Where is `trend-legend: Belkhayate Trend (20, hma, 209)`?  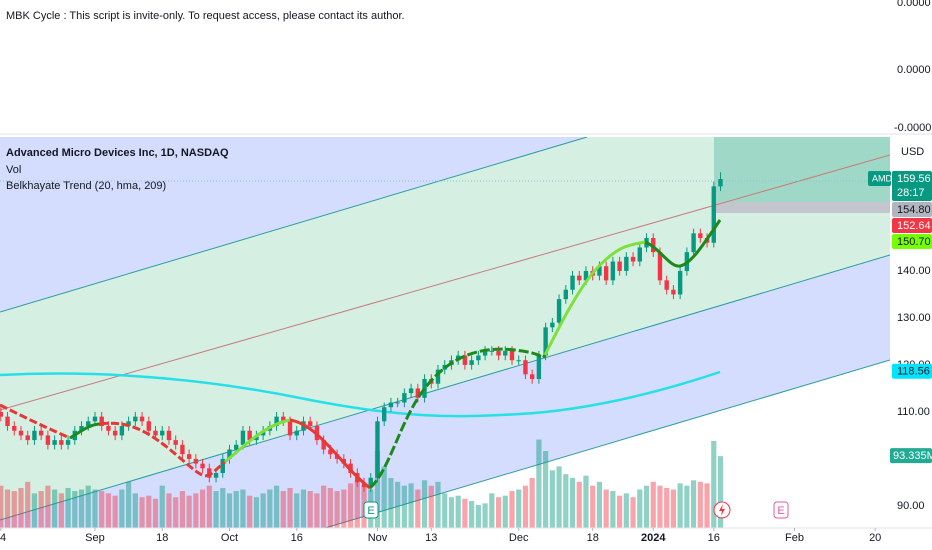 trend-legend: Belkhayate Trend (20, hma, 209) is located at coordinates (86, 186).